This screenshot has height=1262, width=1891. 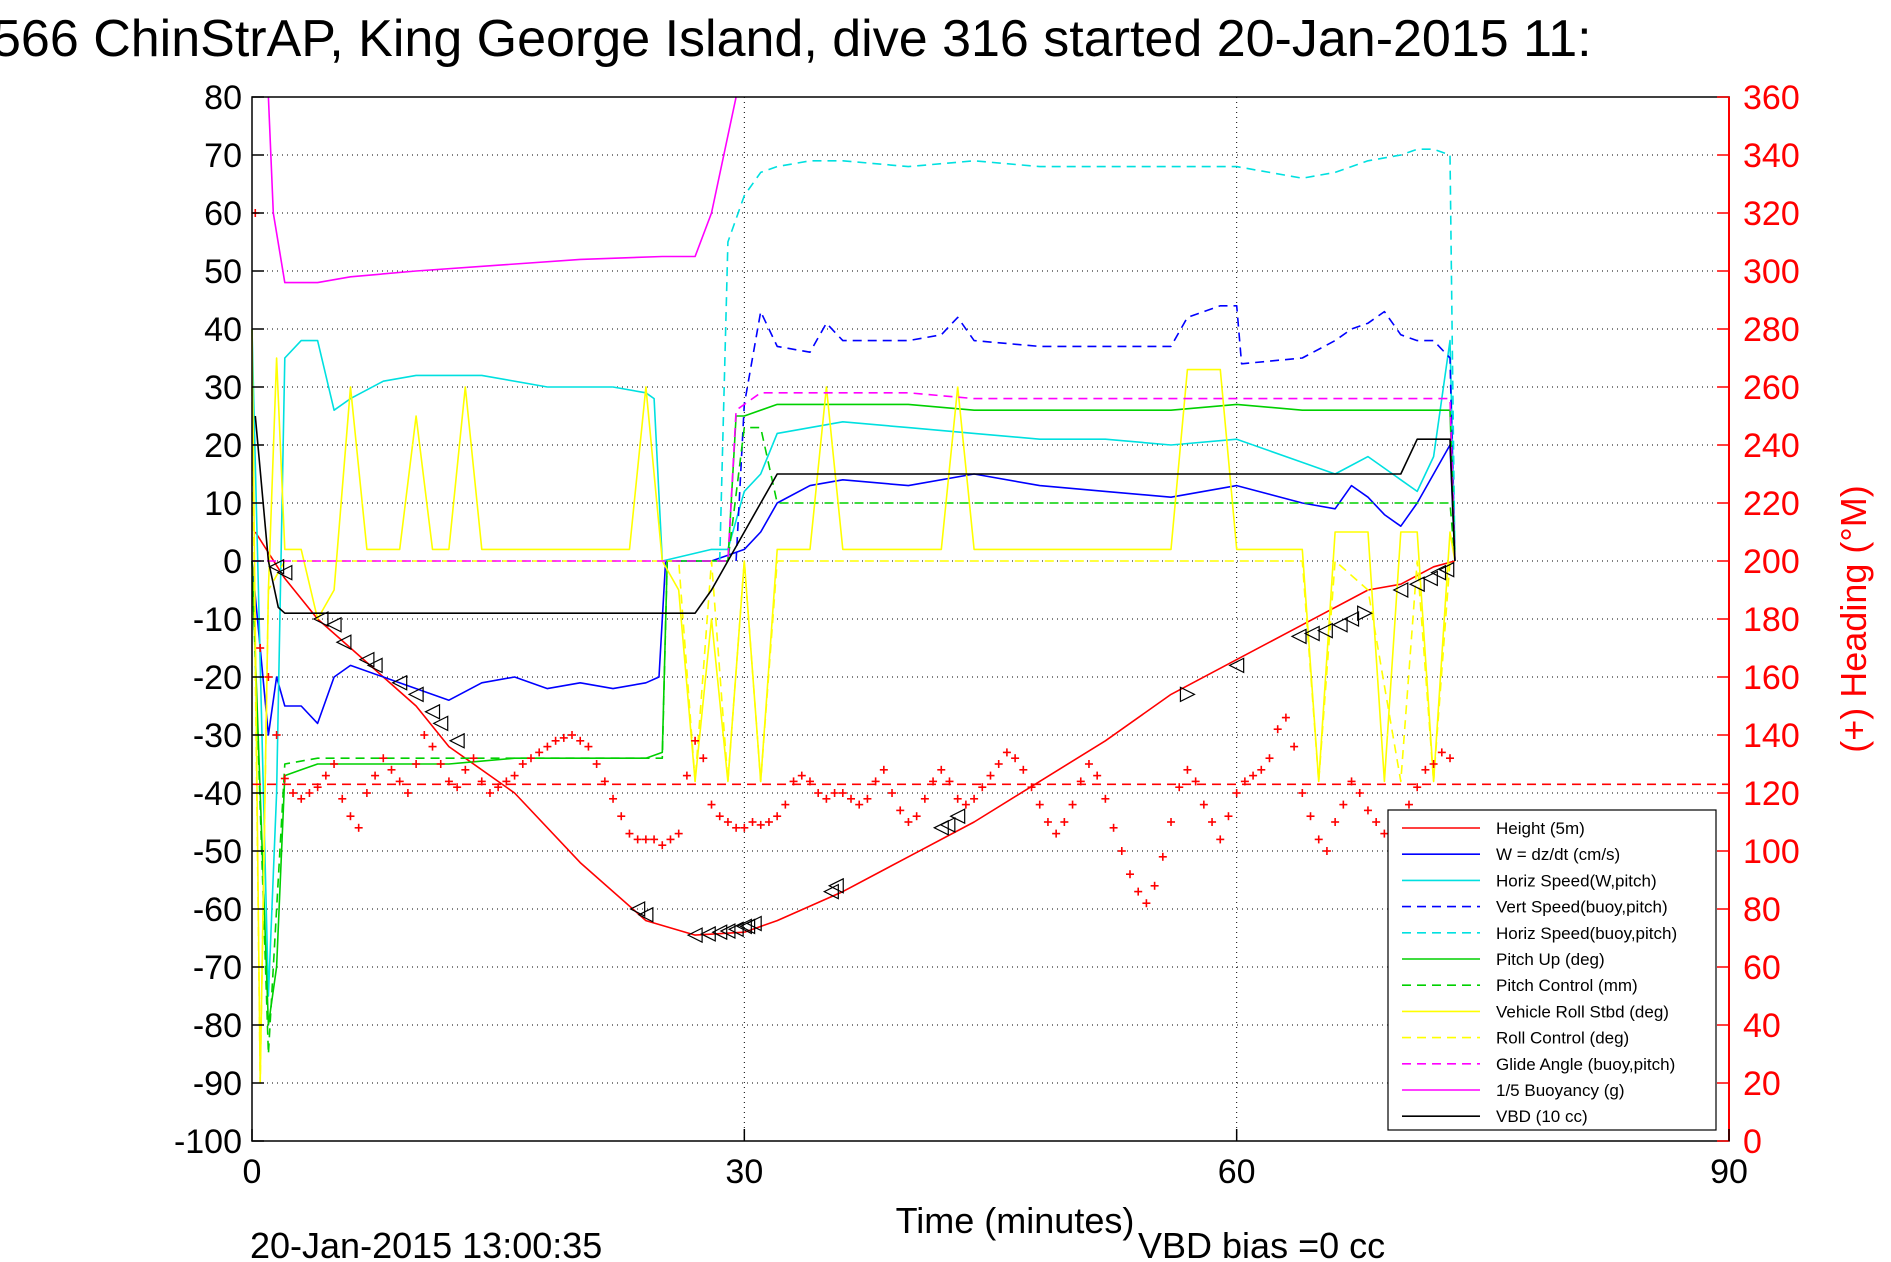 I want to click on right-tick-label: 240, so click(x=1771, y=446).